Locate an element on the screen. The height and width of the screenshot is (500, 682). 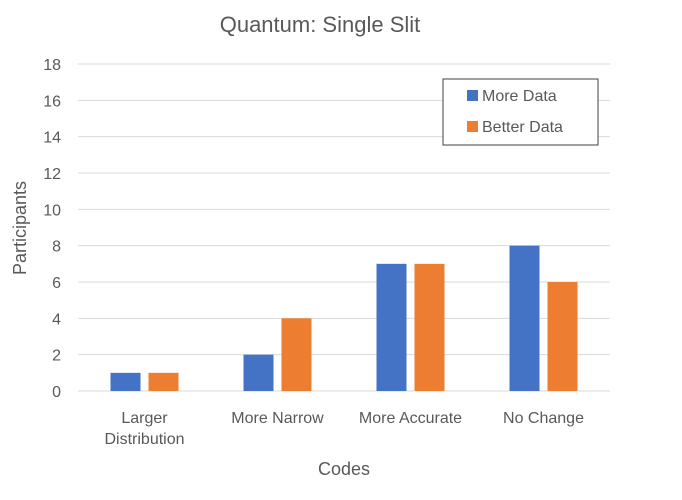
legend-swatch-better-data is located at coordinates (472, 126).